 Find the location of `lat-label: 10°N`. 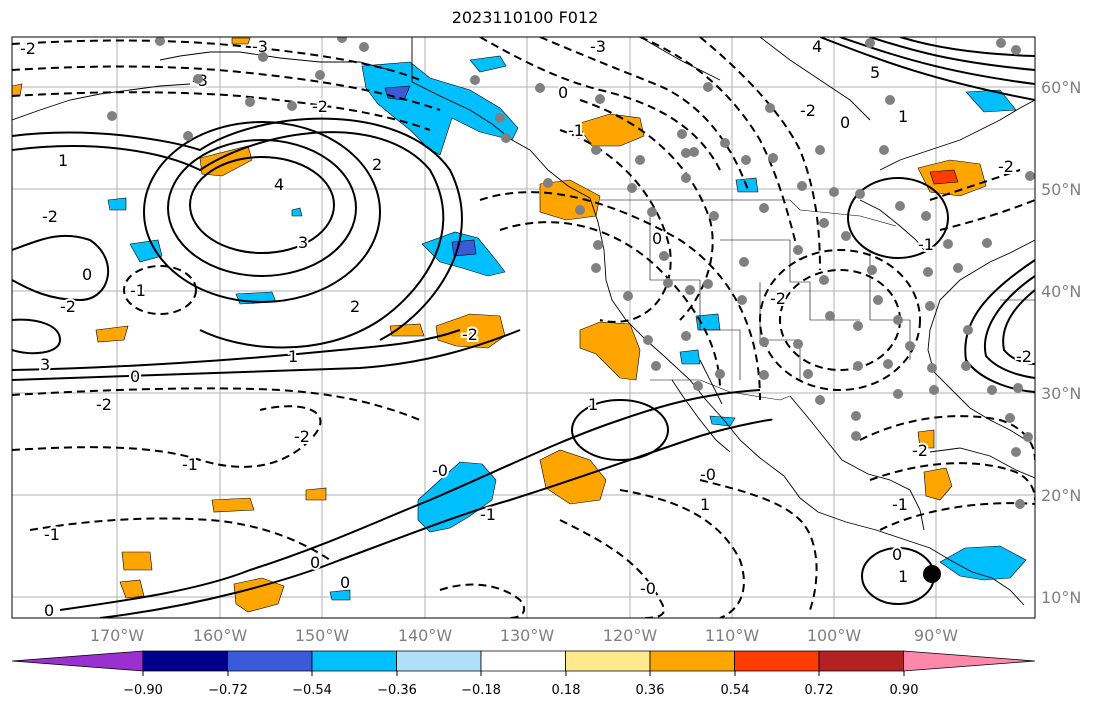

lat-label: 10°N is located at coordinates (1061, 597).